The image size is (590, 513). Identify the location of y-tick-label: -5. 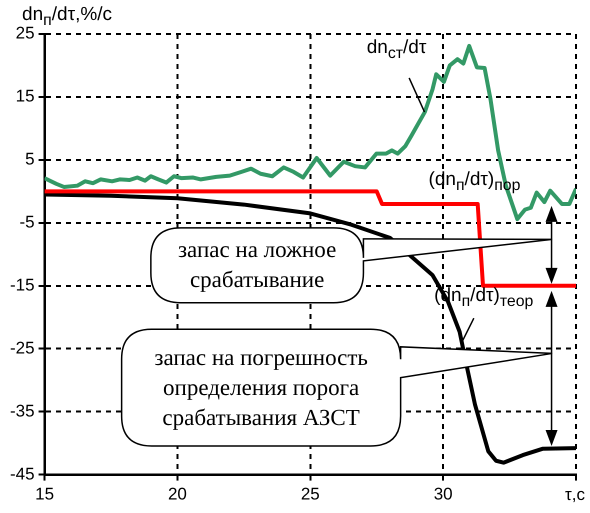
(27, 222).